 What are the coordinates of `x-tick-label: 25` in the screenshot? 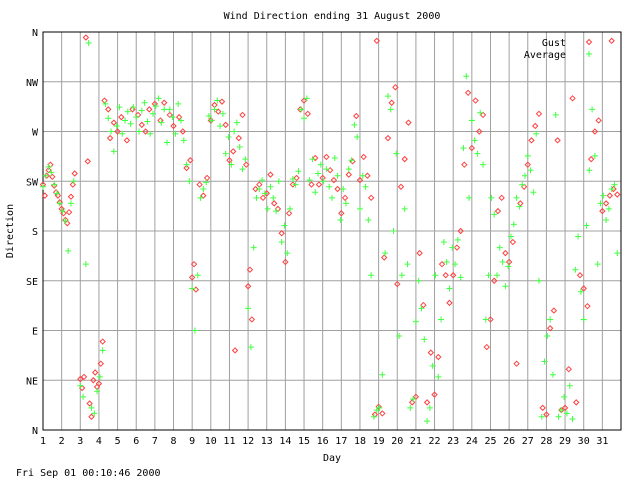 It's located at (490, 441).